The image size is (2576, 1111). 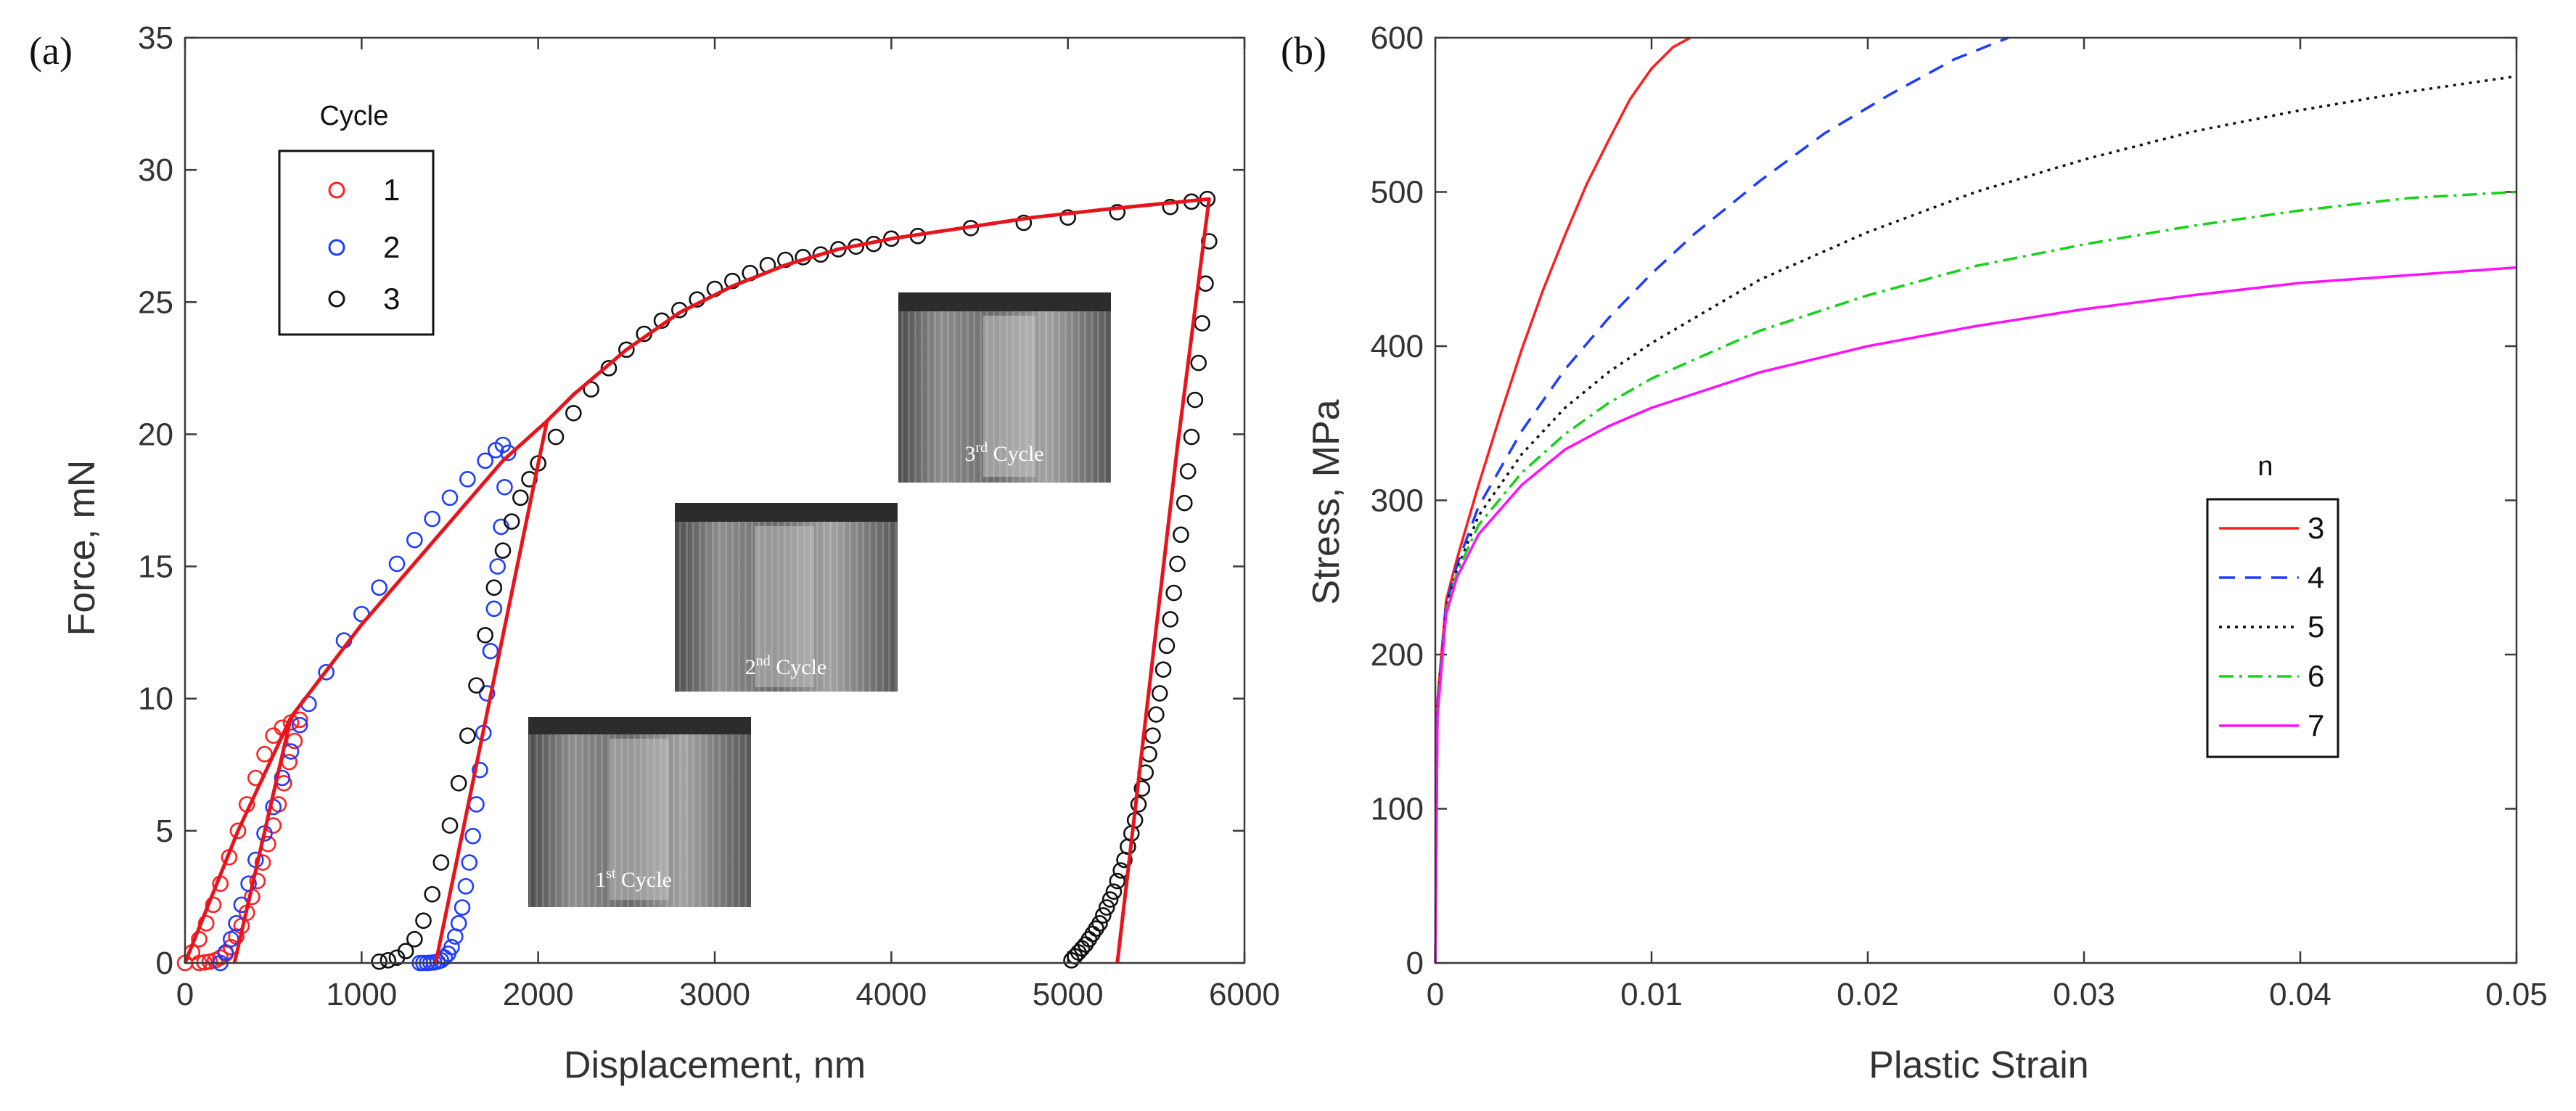 What do you see at coordinates (1562, 500) in the screenshot?
I see `series-n-3-line` at bounding box center [1562, 500].